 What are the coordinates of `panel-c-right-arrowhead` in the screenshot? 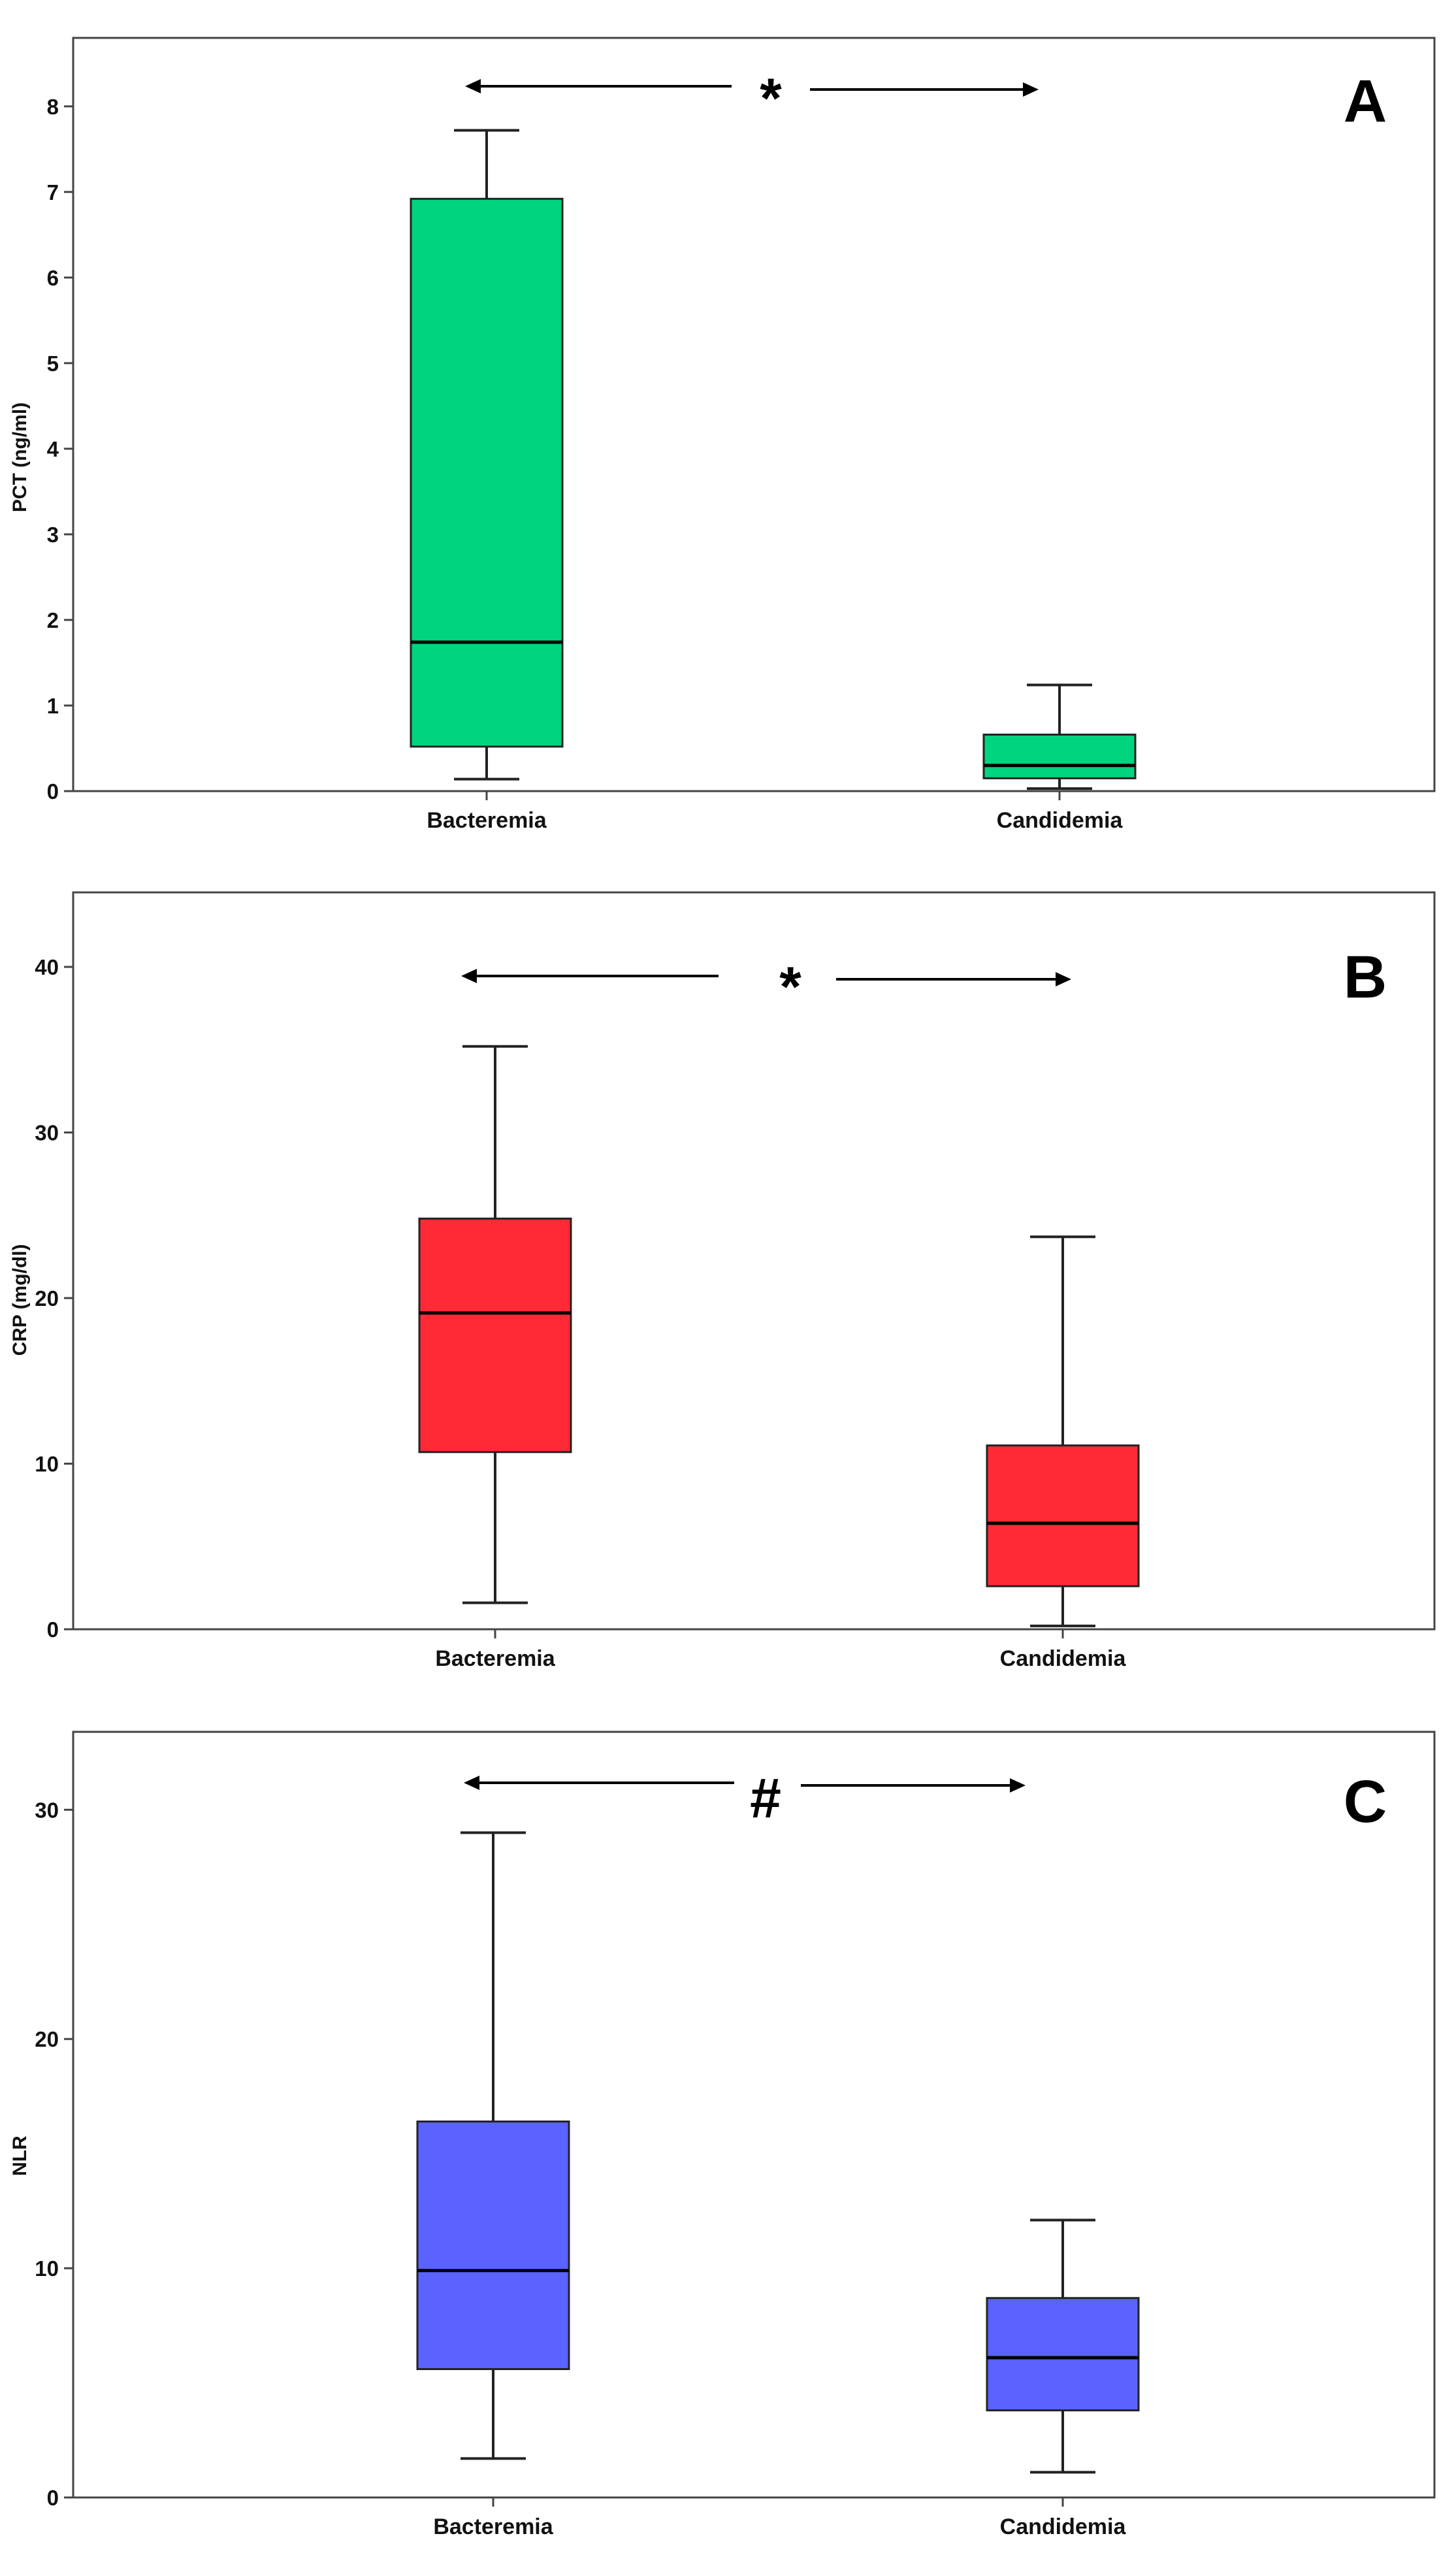 It's located at (1018, 1785).